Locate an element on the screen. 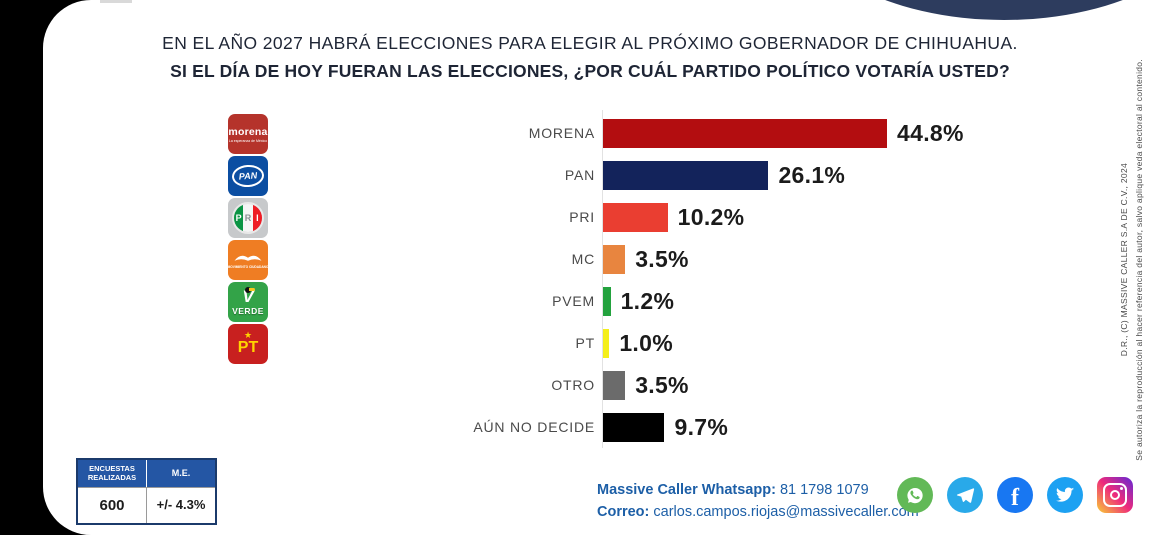 The height and width of the screenshot is (535, 1160). pvem-logo: V VERDE is located at coordinates (248, 302).